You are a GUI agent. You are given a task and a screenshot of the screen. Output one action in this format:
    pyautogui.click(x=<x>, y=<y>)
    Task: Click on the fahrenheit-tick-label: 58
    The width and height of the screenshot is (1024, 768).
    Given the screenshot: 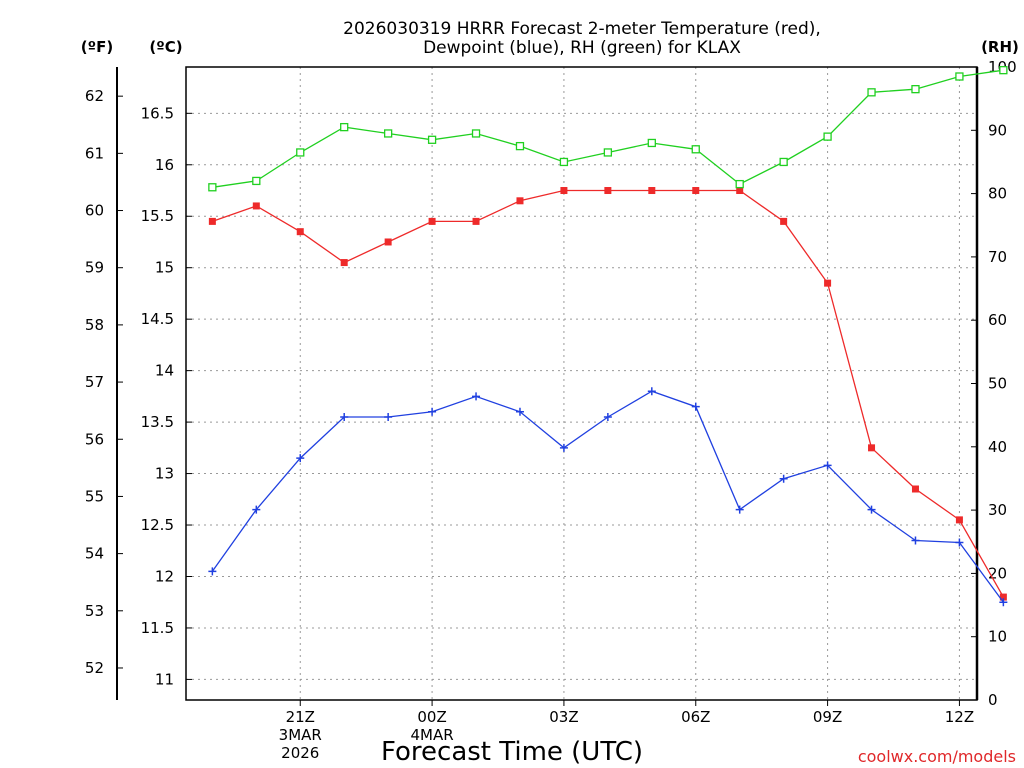 What is the action you would take?
    pyautogui.click(x=94, y=325)
    